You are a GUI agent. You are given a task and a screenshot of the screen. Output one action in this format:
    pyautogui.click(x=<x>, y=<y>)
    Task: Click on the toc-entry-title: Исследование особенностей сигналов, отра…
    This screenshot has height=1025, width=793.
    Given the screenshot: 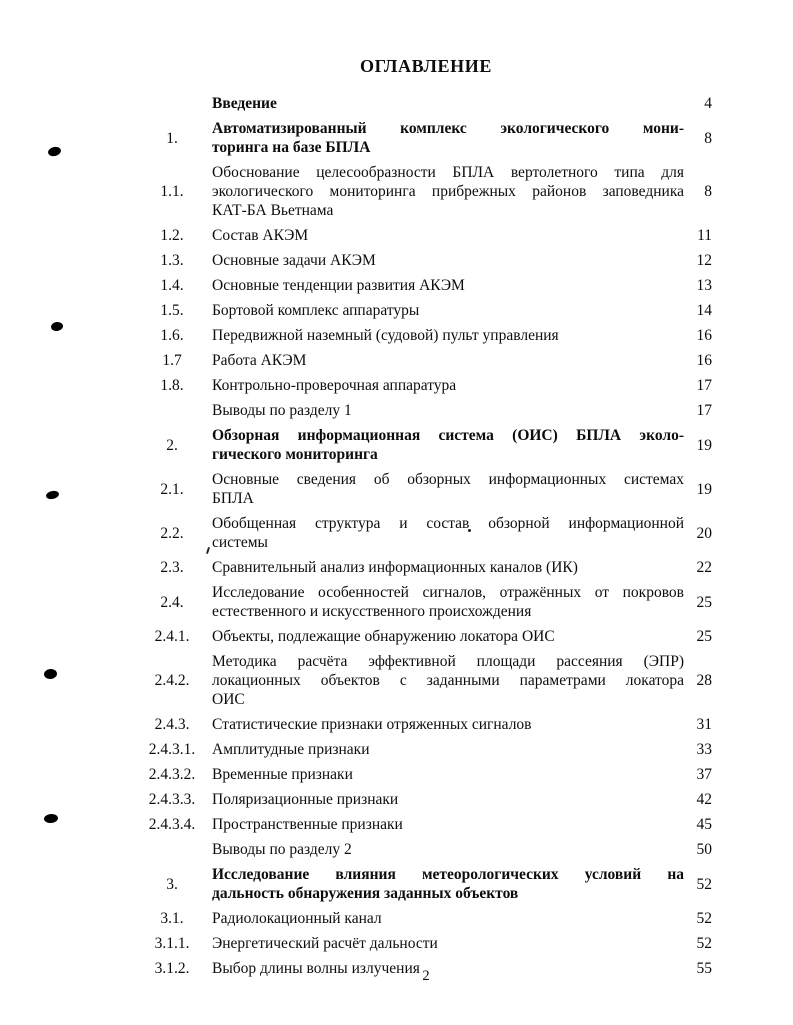 What is the action you would take?
    pyautogui.click(x=444, y=602)
    